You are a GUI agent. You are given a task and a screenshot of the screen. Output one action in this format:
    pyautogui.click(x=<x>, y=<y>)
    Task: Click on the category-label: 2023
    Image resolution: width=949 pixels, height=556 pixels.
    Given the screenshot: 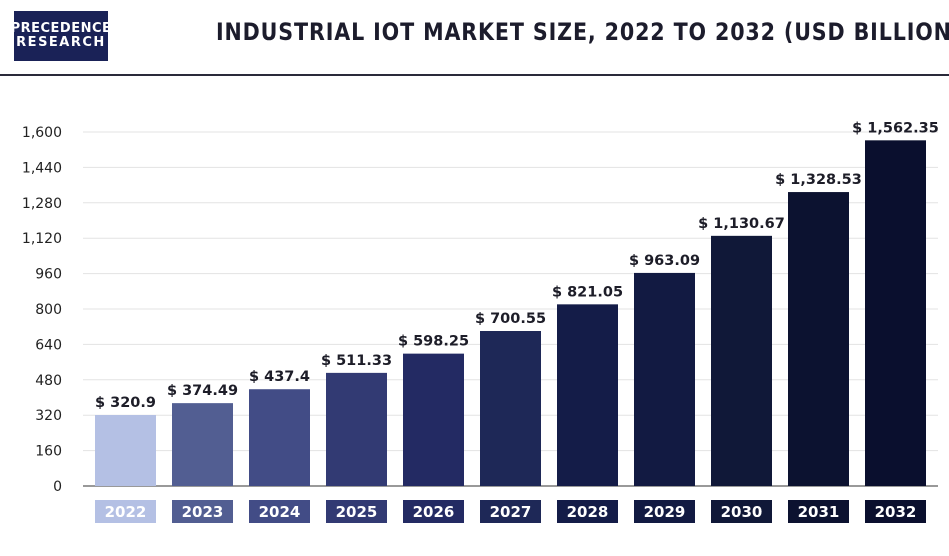 What is the action you would take?
    pyautogui.click(x=203, y=512)
    